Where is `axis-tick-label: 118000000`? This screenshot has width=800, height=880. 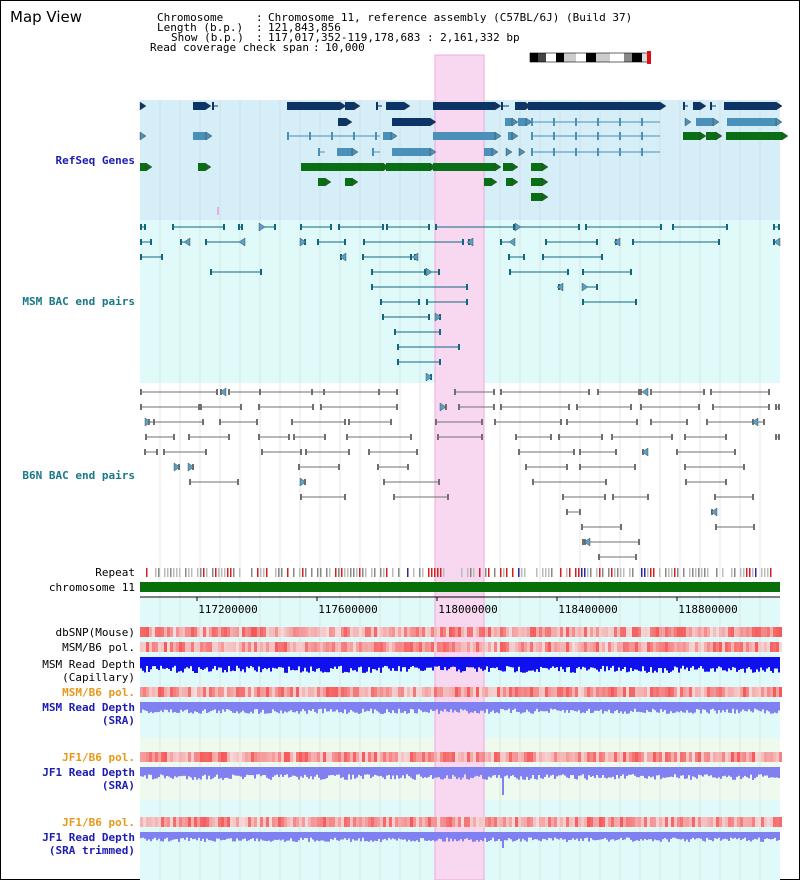
axis-tick-label: 118000000 is located at coordinates (468, 609).